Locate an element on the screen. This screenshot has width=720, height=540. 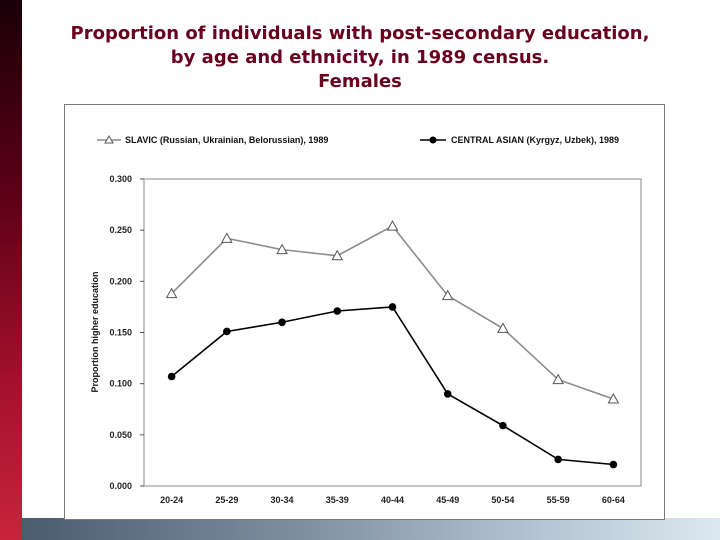
y-tick-label: 0.050 is located at coordinates (120, 435).